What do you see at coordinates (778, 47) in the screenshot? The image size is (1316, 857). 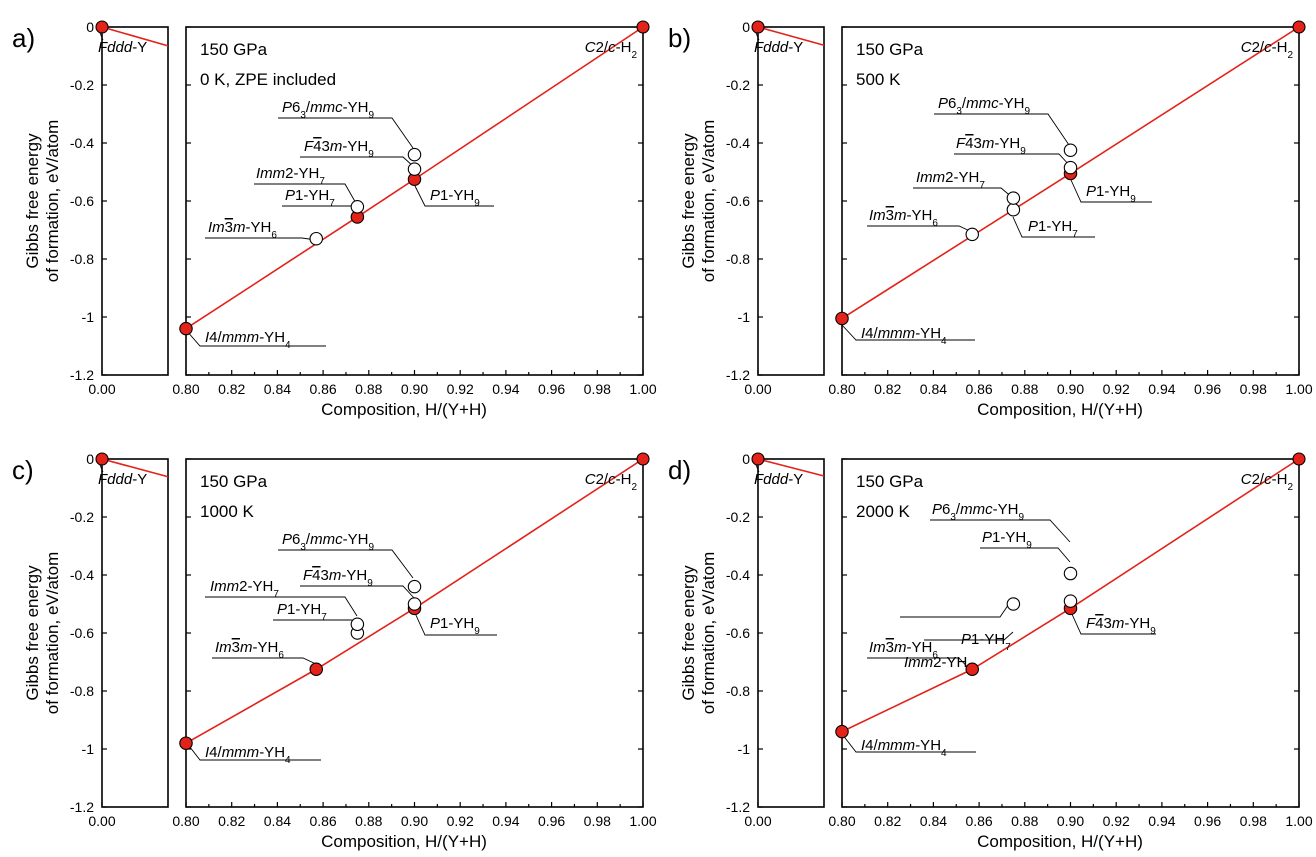 I see `phase-label-fddd_y: Fddd-Y` at bounding box center [778, 47].